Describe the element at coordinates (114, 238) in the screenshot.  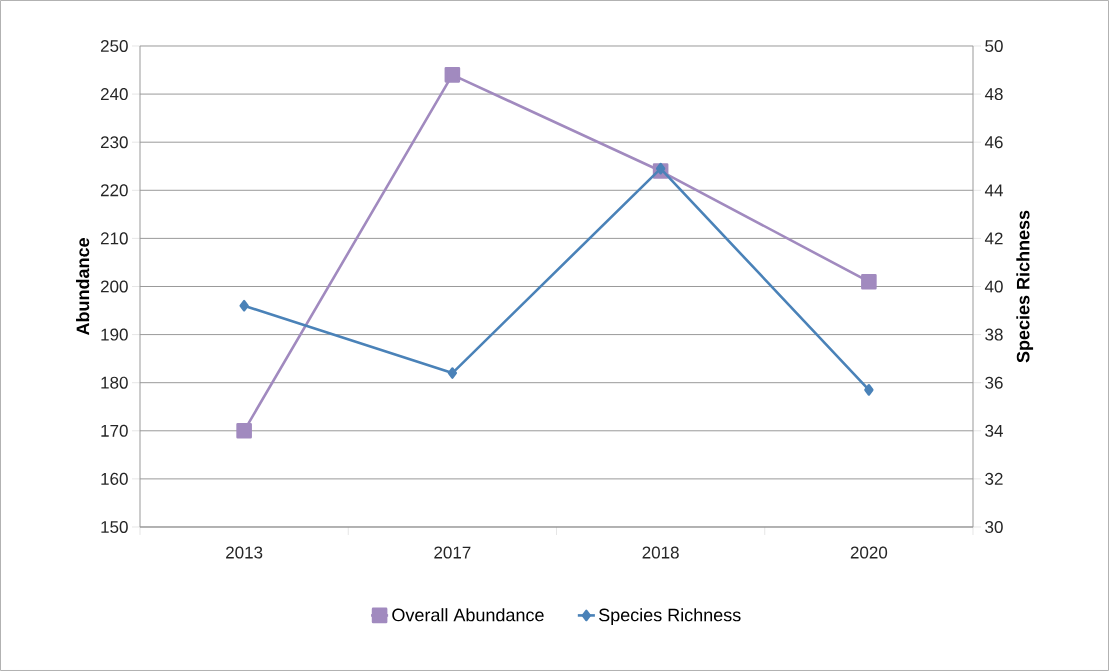
I see `y-tick-label: 210` at that location.